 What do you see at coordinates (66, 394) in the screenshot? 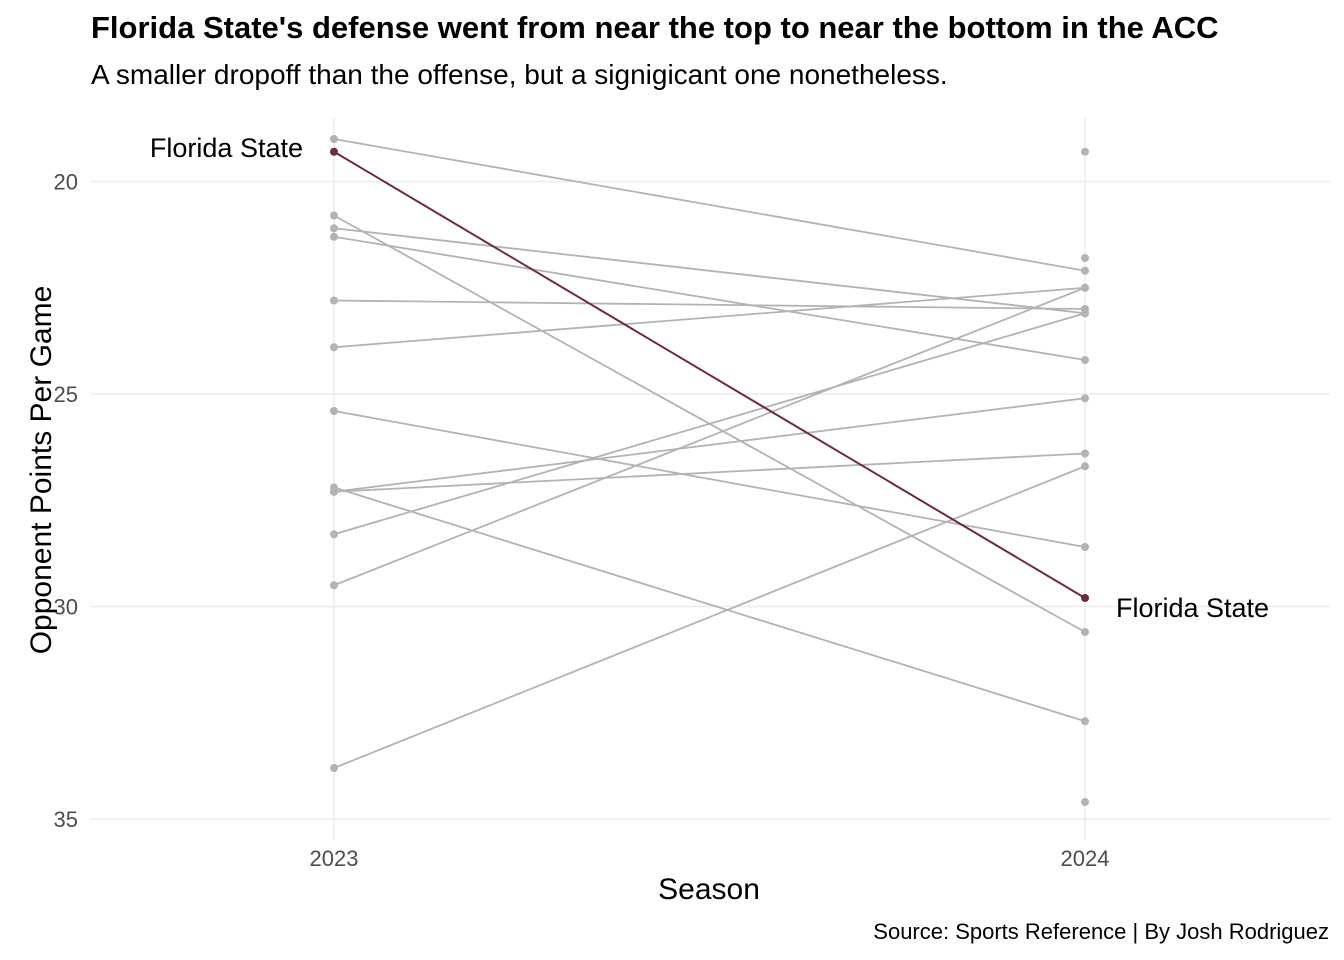
I see `y-tick-label: 25` at bounding box center [66, 394].